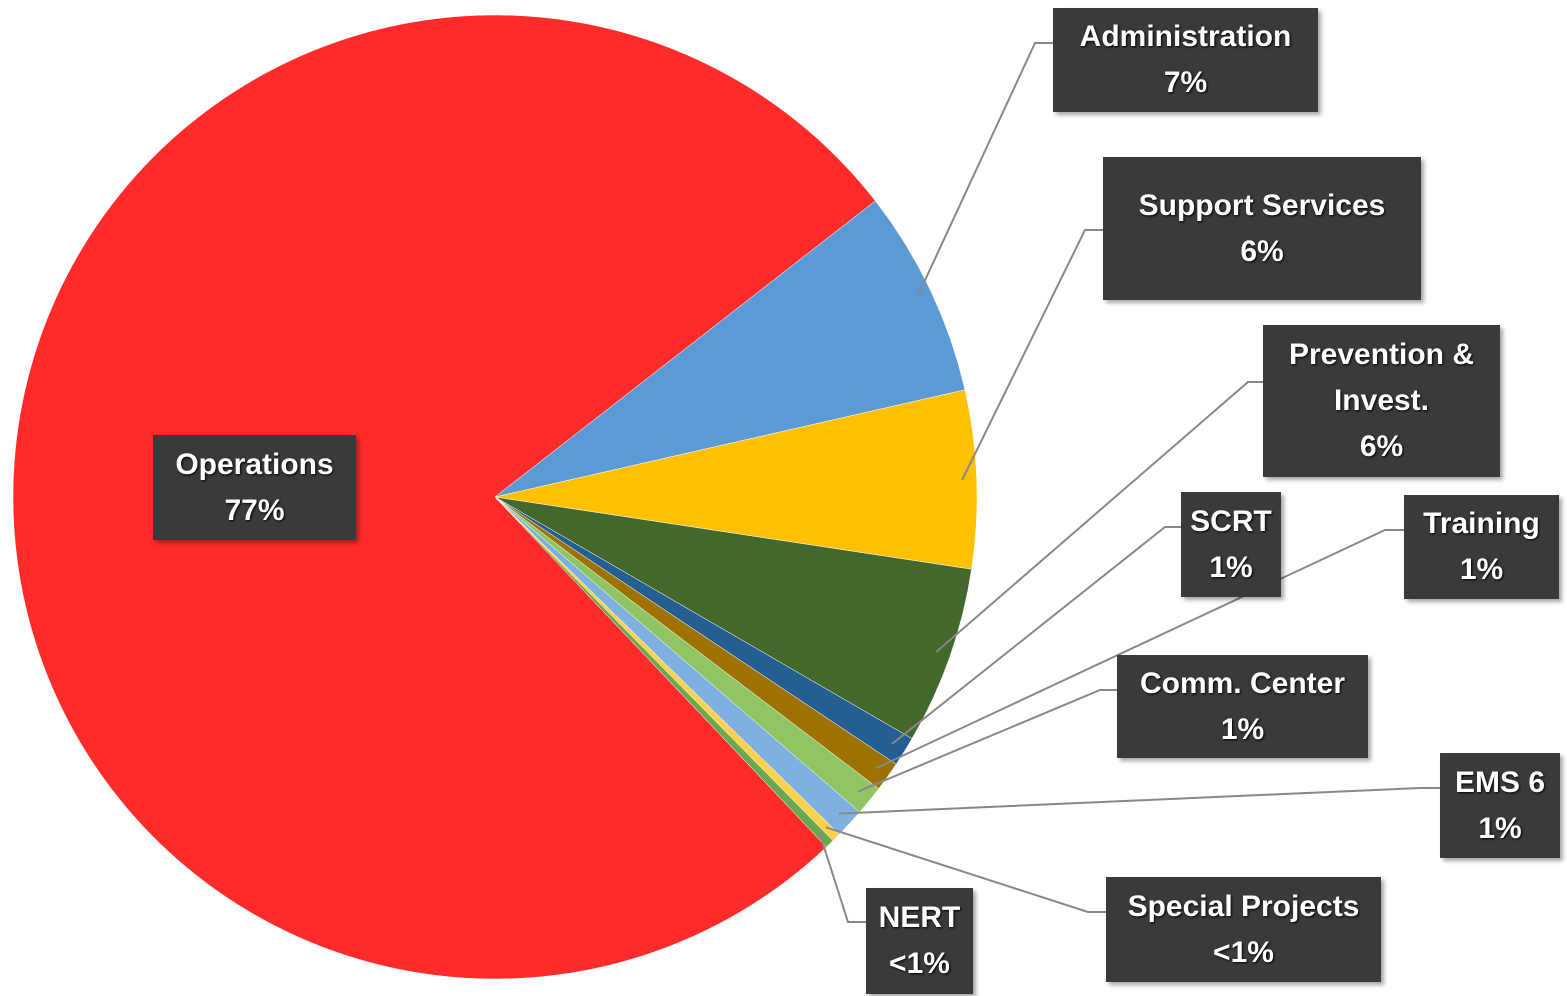 The image size is (1567, 996). I want to click on data-label: Comm. Center 1%, so click(1242, 706).